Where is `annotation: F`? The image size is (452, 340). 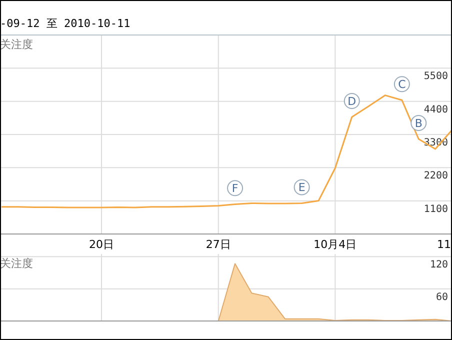
annotation: F is located at coordinates (235, 189).